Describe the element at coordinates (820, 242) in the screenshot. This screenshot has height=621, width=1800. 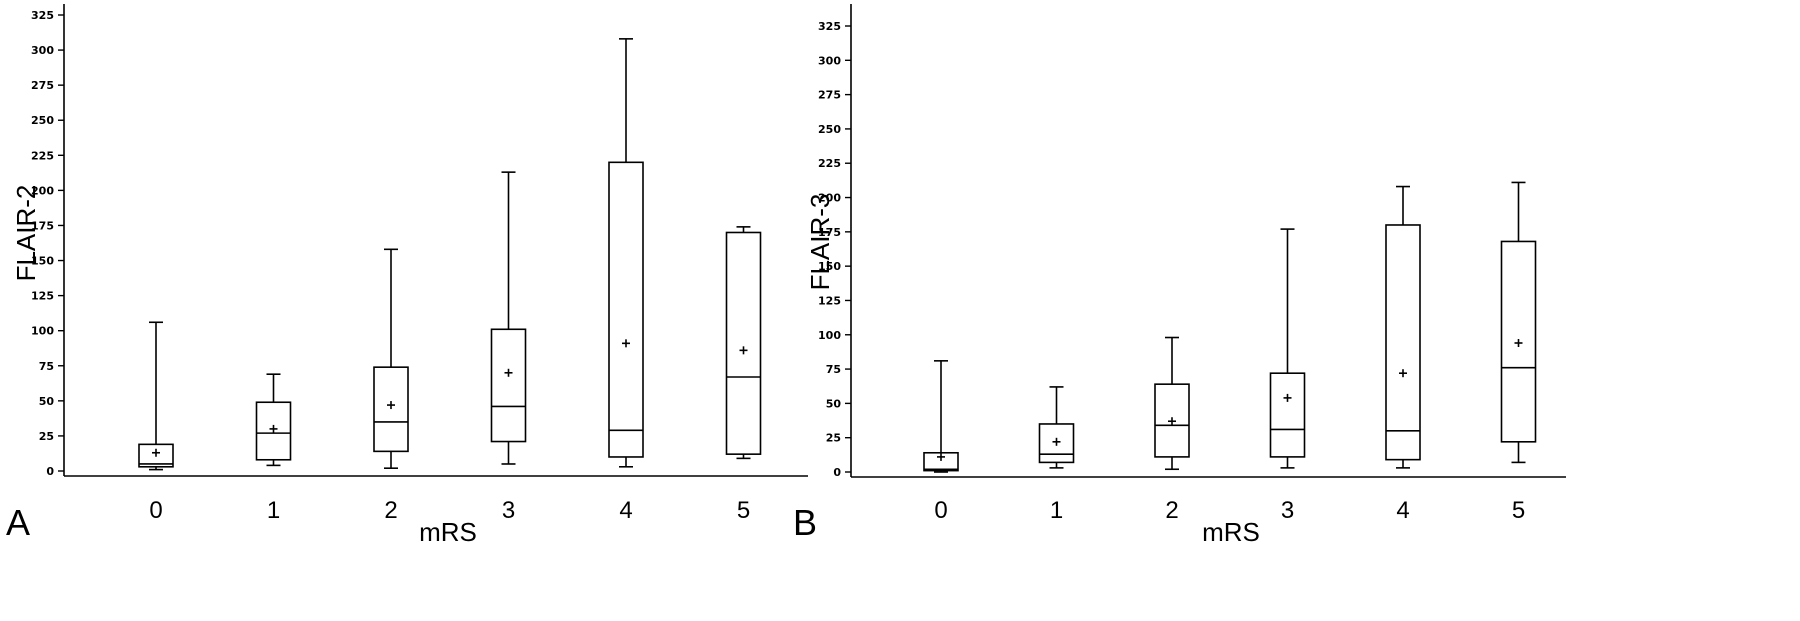
I see `y-axis-title: FLAIR-3` at that location.